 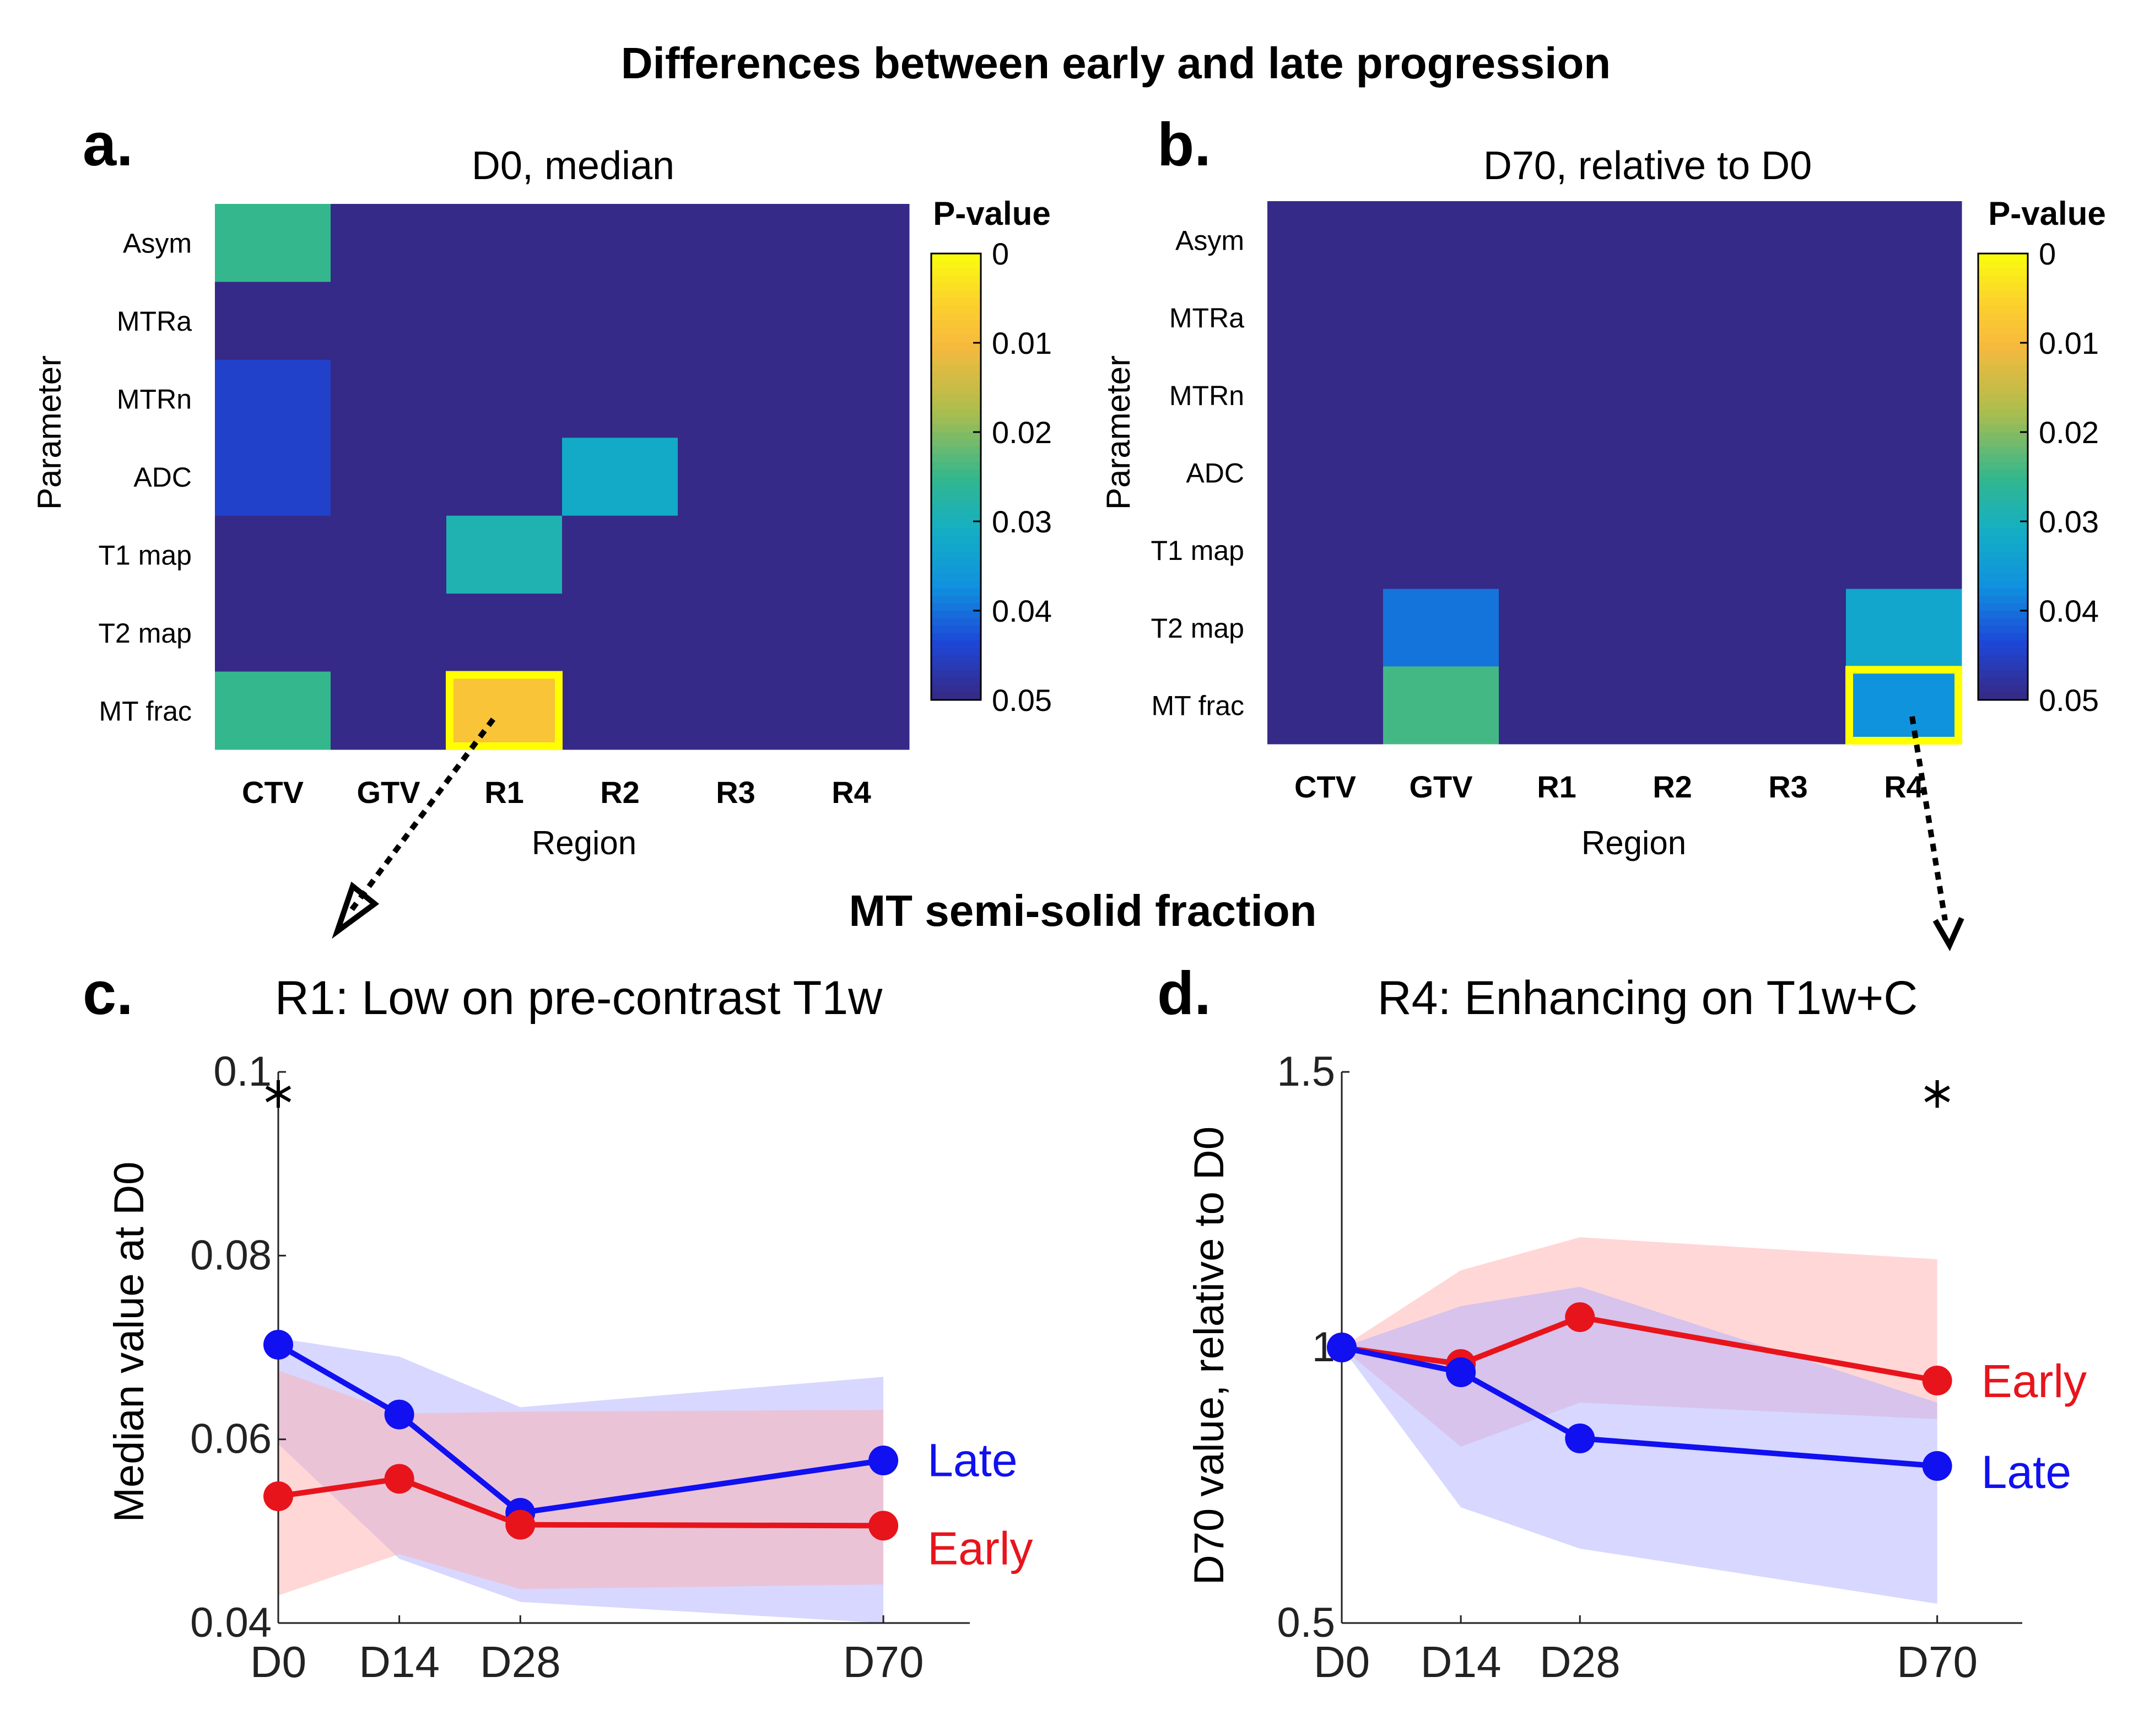 What do you see at coordinates (1441, 395) in the screenshot?
I see `heatmap-b-cell-MTRn-GTV` at bounding box center [1441, 395].